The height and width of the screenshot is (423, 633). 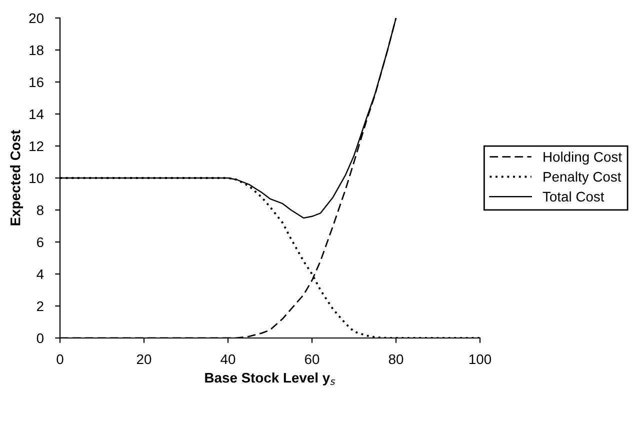 What do you see at coordinates (37, 82) in the screenshot?
I see `y-tick-label: 16` at bounding box center [37, 82].